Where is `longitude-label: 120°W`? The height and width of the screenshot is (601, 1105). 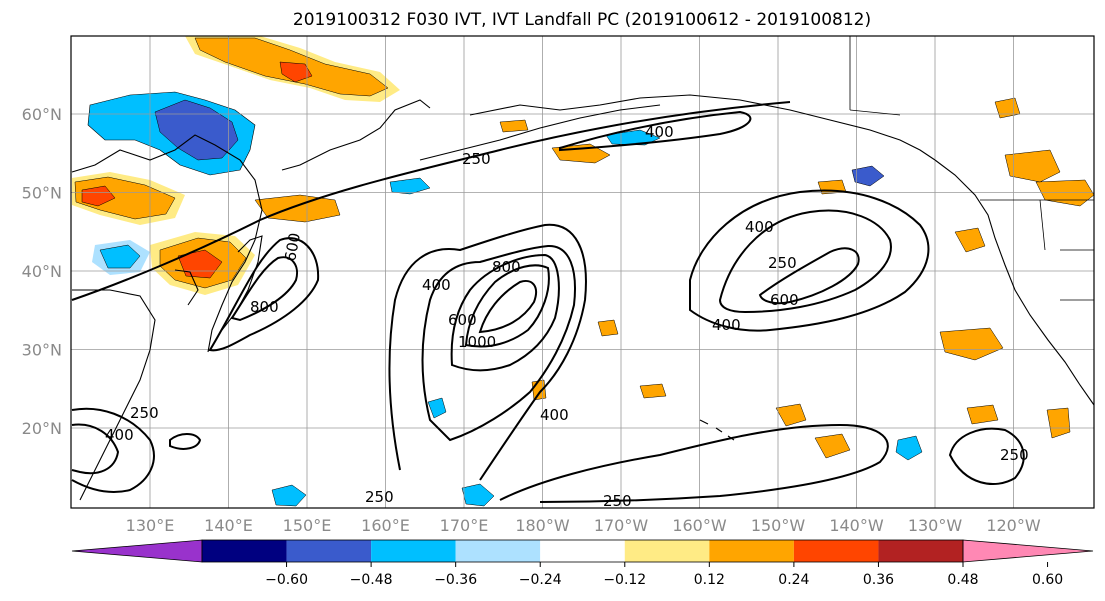 longitude-label: 120°W is located at coordinates (1013, 525).